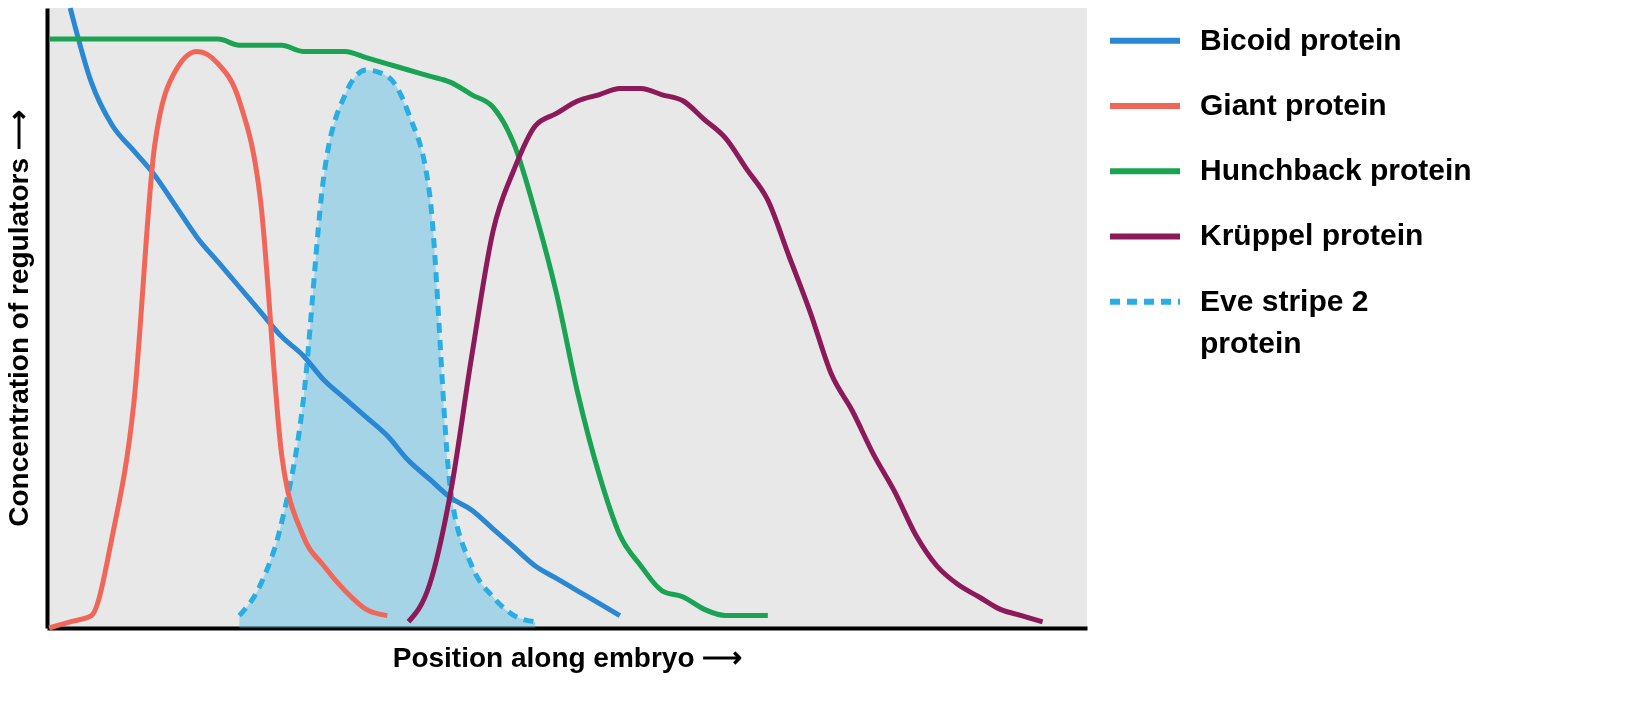 The height and width of the screenshot is (720, 1646). Describe the element at coordinates (1336, 170) in the screenshot. I see `legend-label: Hunchback protein` at that location.